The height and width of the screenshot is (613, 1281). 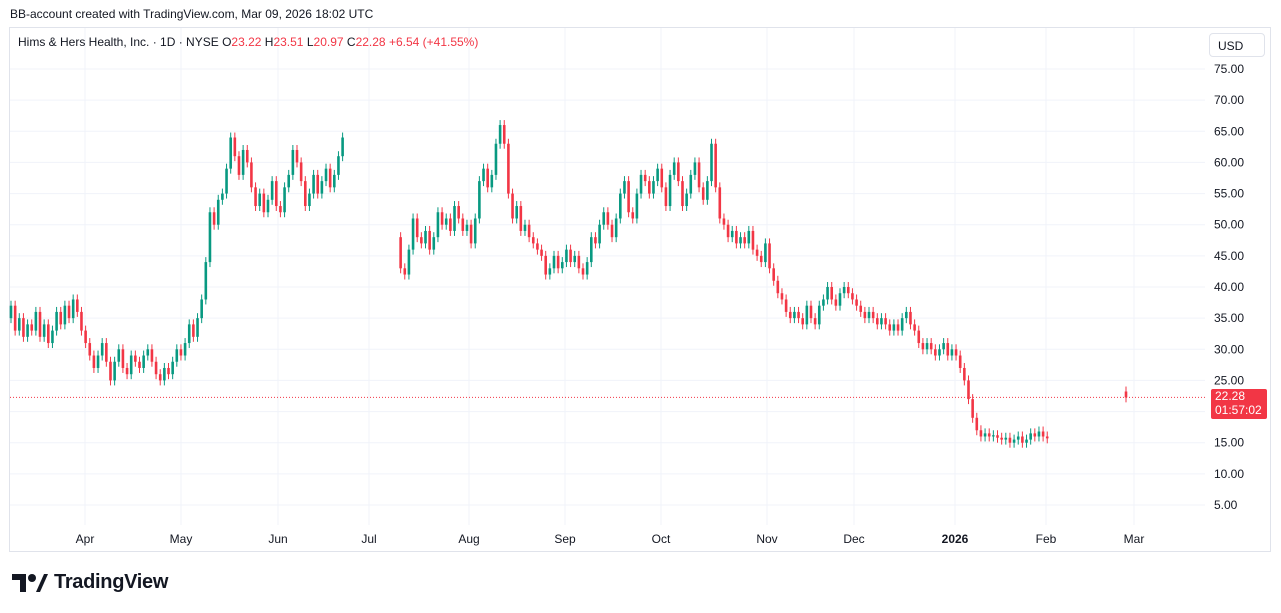 What do you see at coordinates (1237, 45) in the screenshot?
I see `currency-button: USD` at bounding box center [1237, 45].